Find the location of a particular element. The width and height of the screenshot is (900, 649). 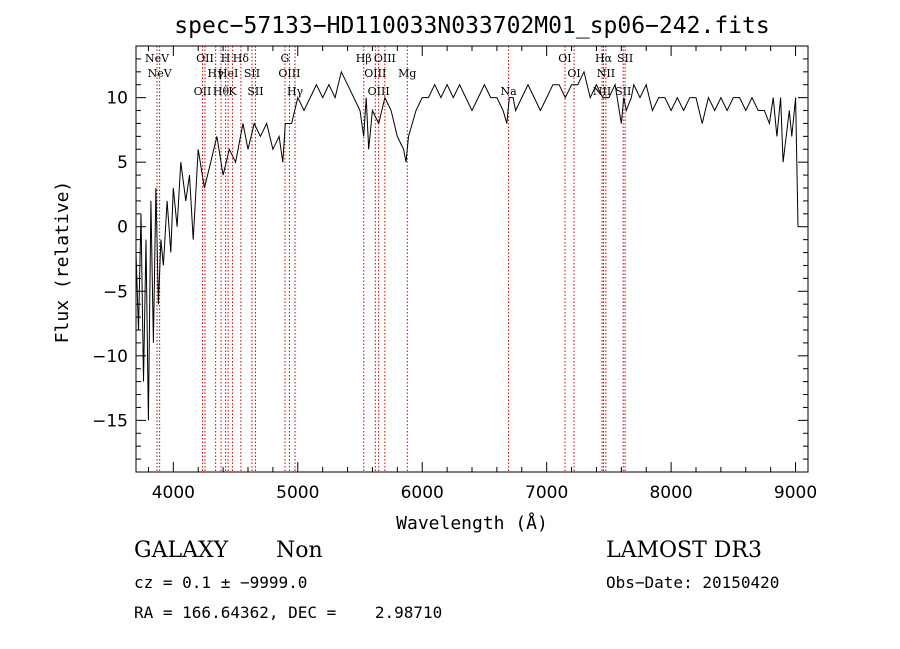

y-tick-label: −5 is located at coordinates (115, 292).